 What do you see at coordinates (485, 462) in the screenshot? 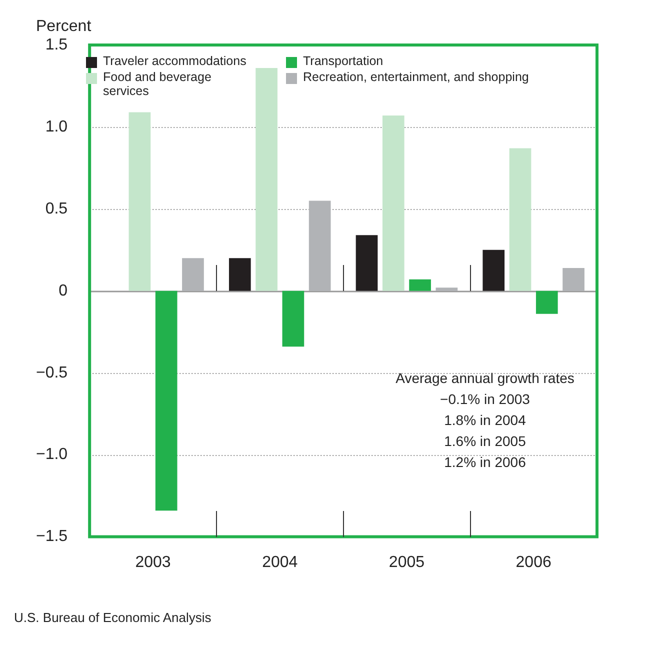
I see `annotation: 1.2% in 2006` at bounding box center [485, 462].